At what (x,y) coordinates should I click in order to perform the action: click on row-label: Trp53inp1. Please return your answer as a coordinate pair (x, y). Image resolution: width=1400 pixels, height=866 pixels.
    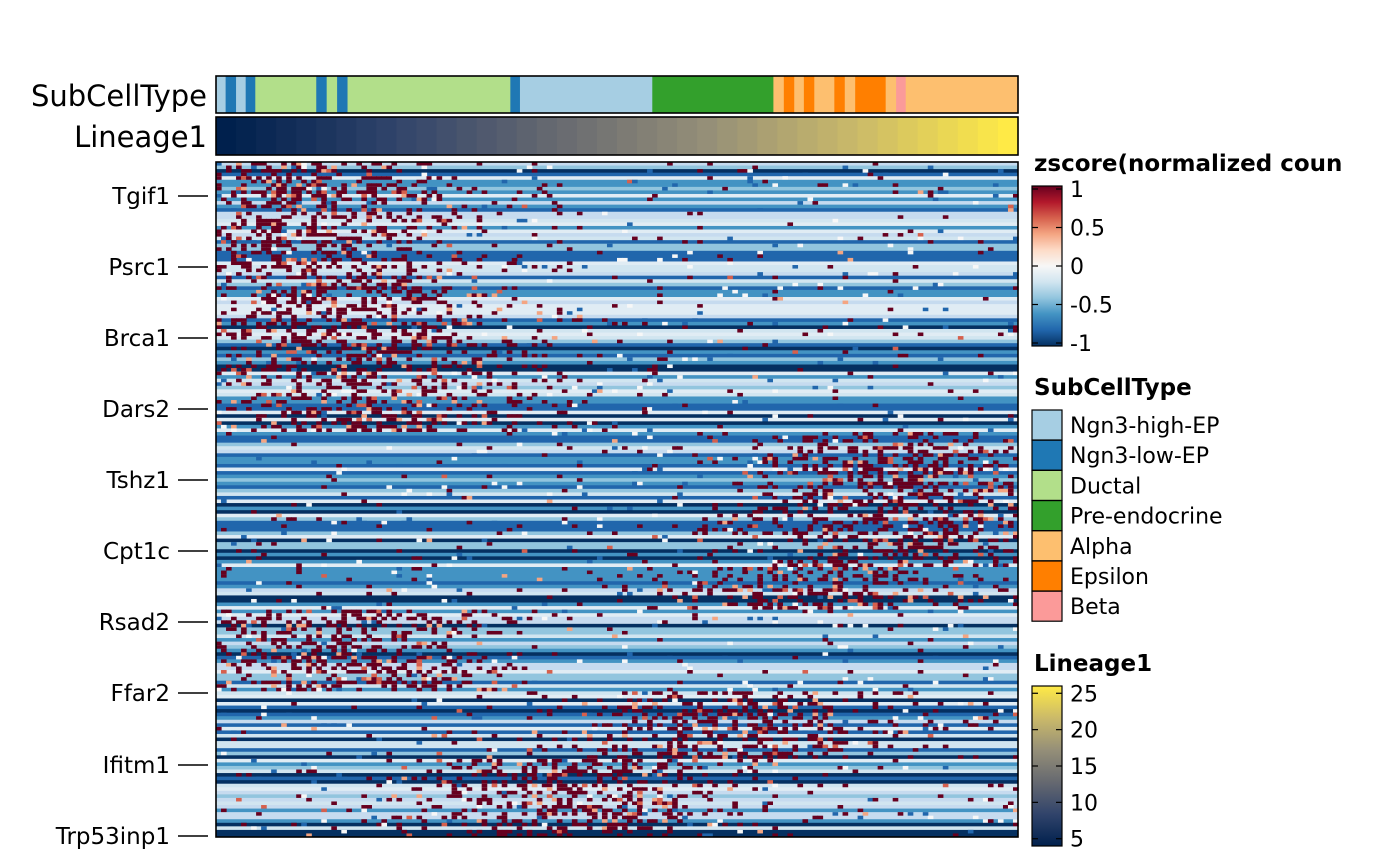
    Looking at the image, I should click on (112, 837).